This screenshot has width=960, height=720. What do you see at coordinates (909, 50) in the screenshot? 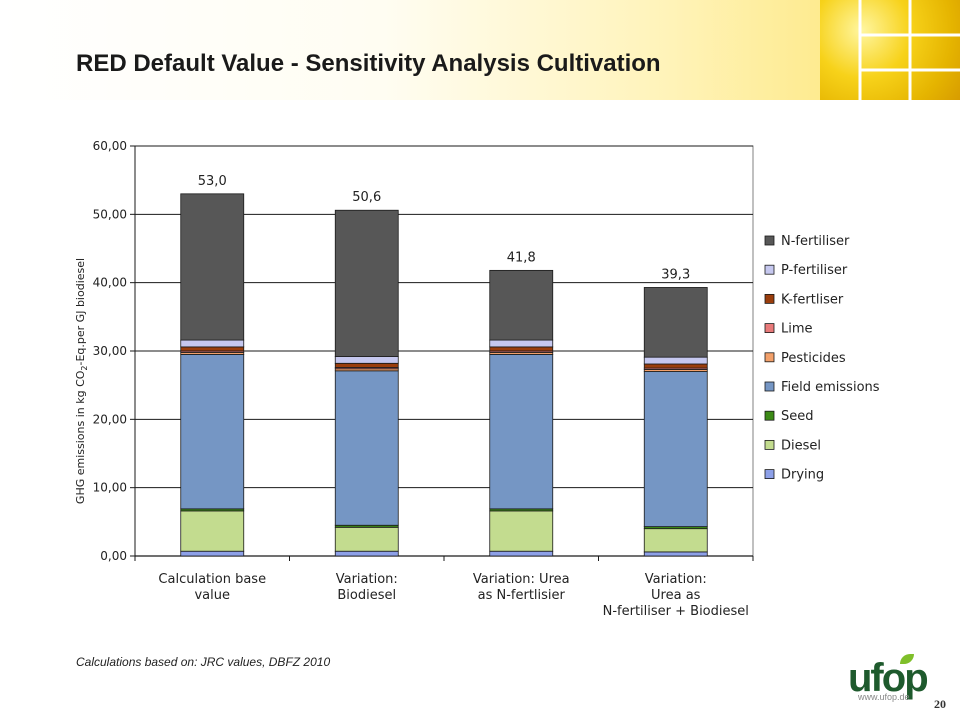
I see `corner-grid` at bounding box center [909, 50].